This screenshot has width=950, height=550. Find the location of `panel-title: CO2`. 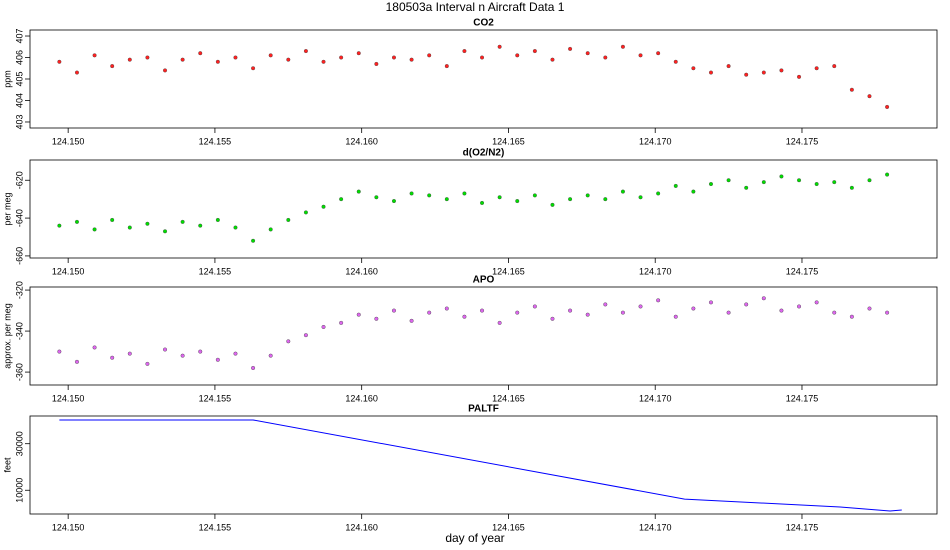

panel-title: CO2 is located at coordinates (483, 23).